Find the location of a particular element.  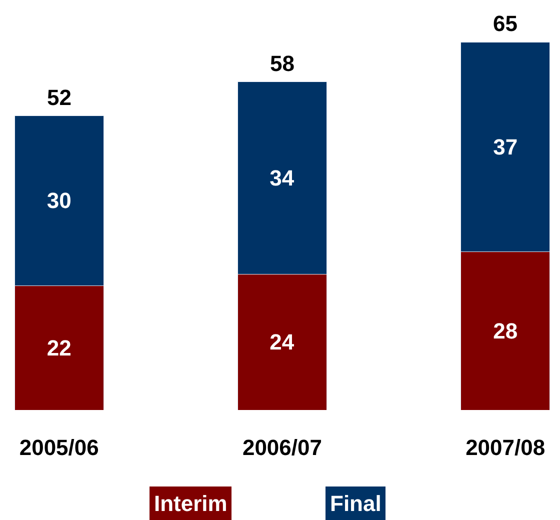

text: Final is located at coordinates (356, 503).